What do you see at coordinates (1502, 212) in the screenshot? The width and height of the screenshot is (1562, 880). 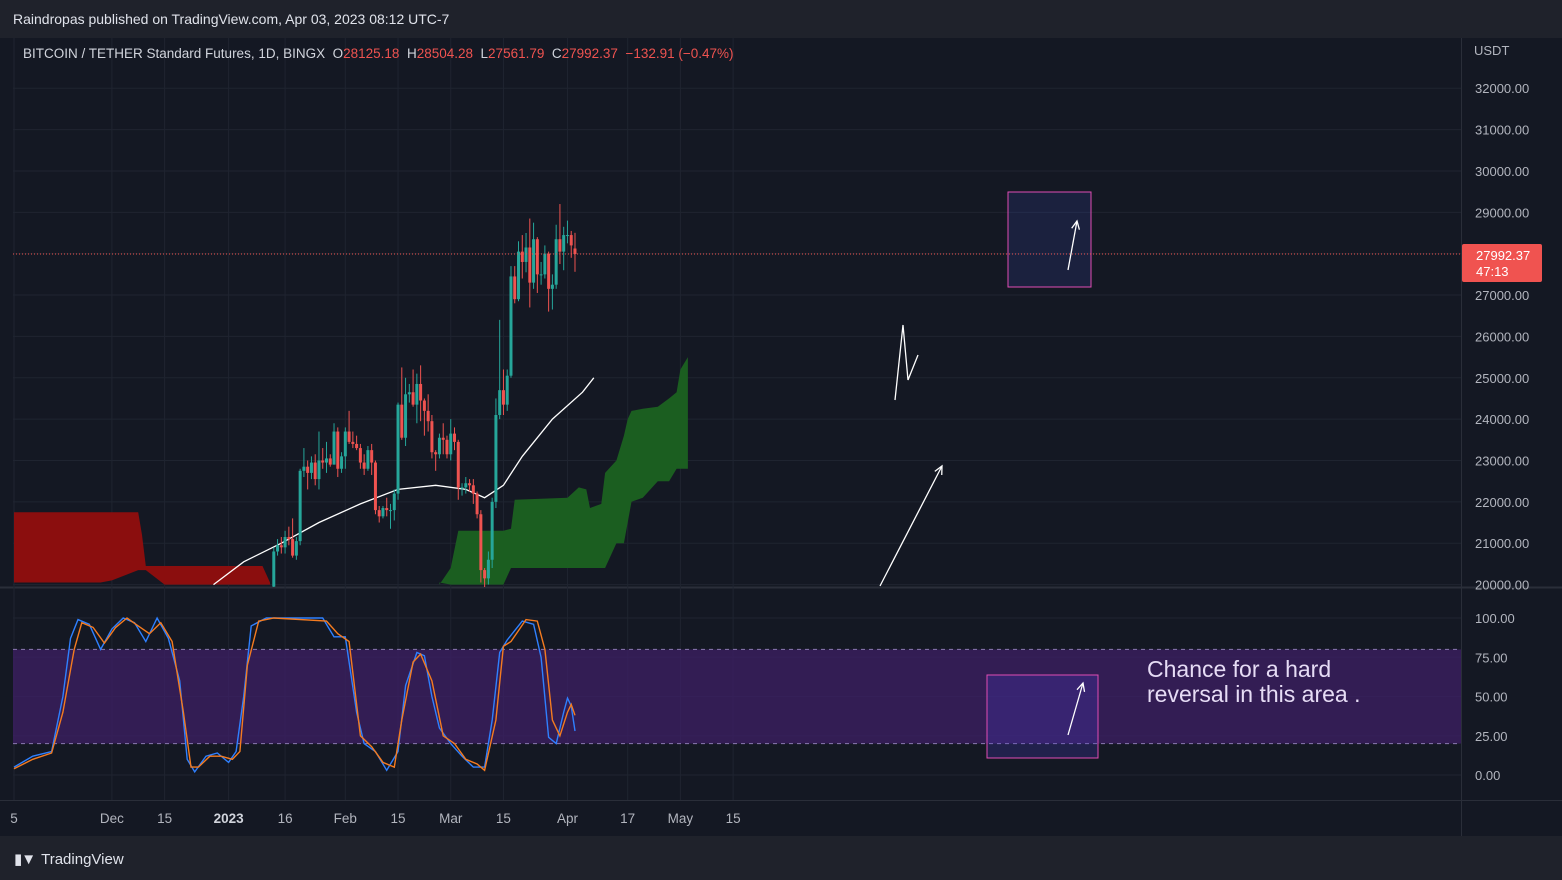 I see `price-axis-label: 29000.00` at bounding box center [1502, 212].